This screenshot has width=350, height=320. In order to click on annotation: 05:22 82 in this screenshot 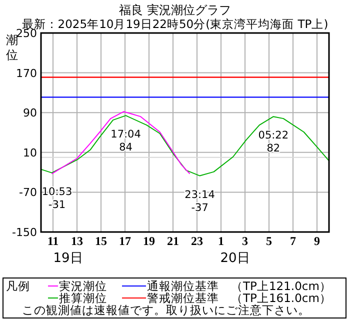, I will do `click(273, 142)`.